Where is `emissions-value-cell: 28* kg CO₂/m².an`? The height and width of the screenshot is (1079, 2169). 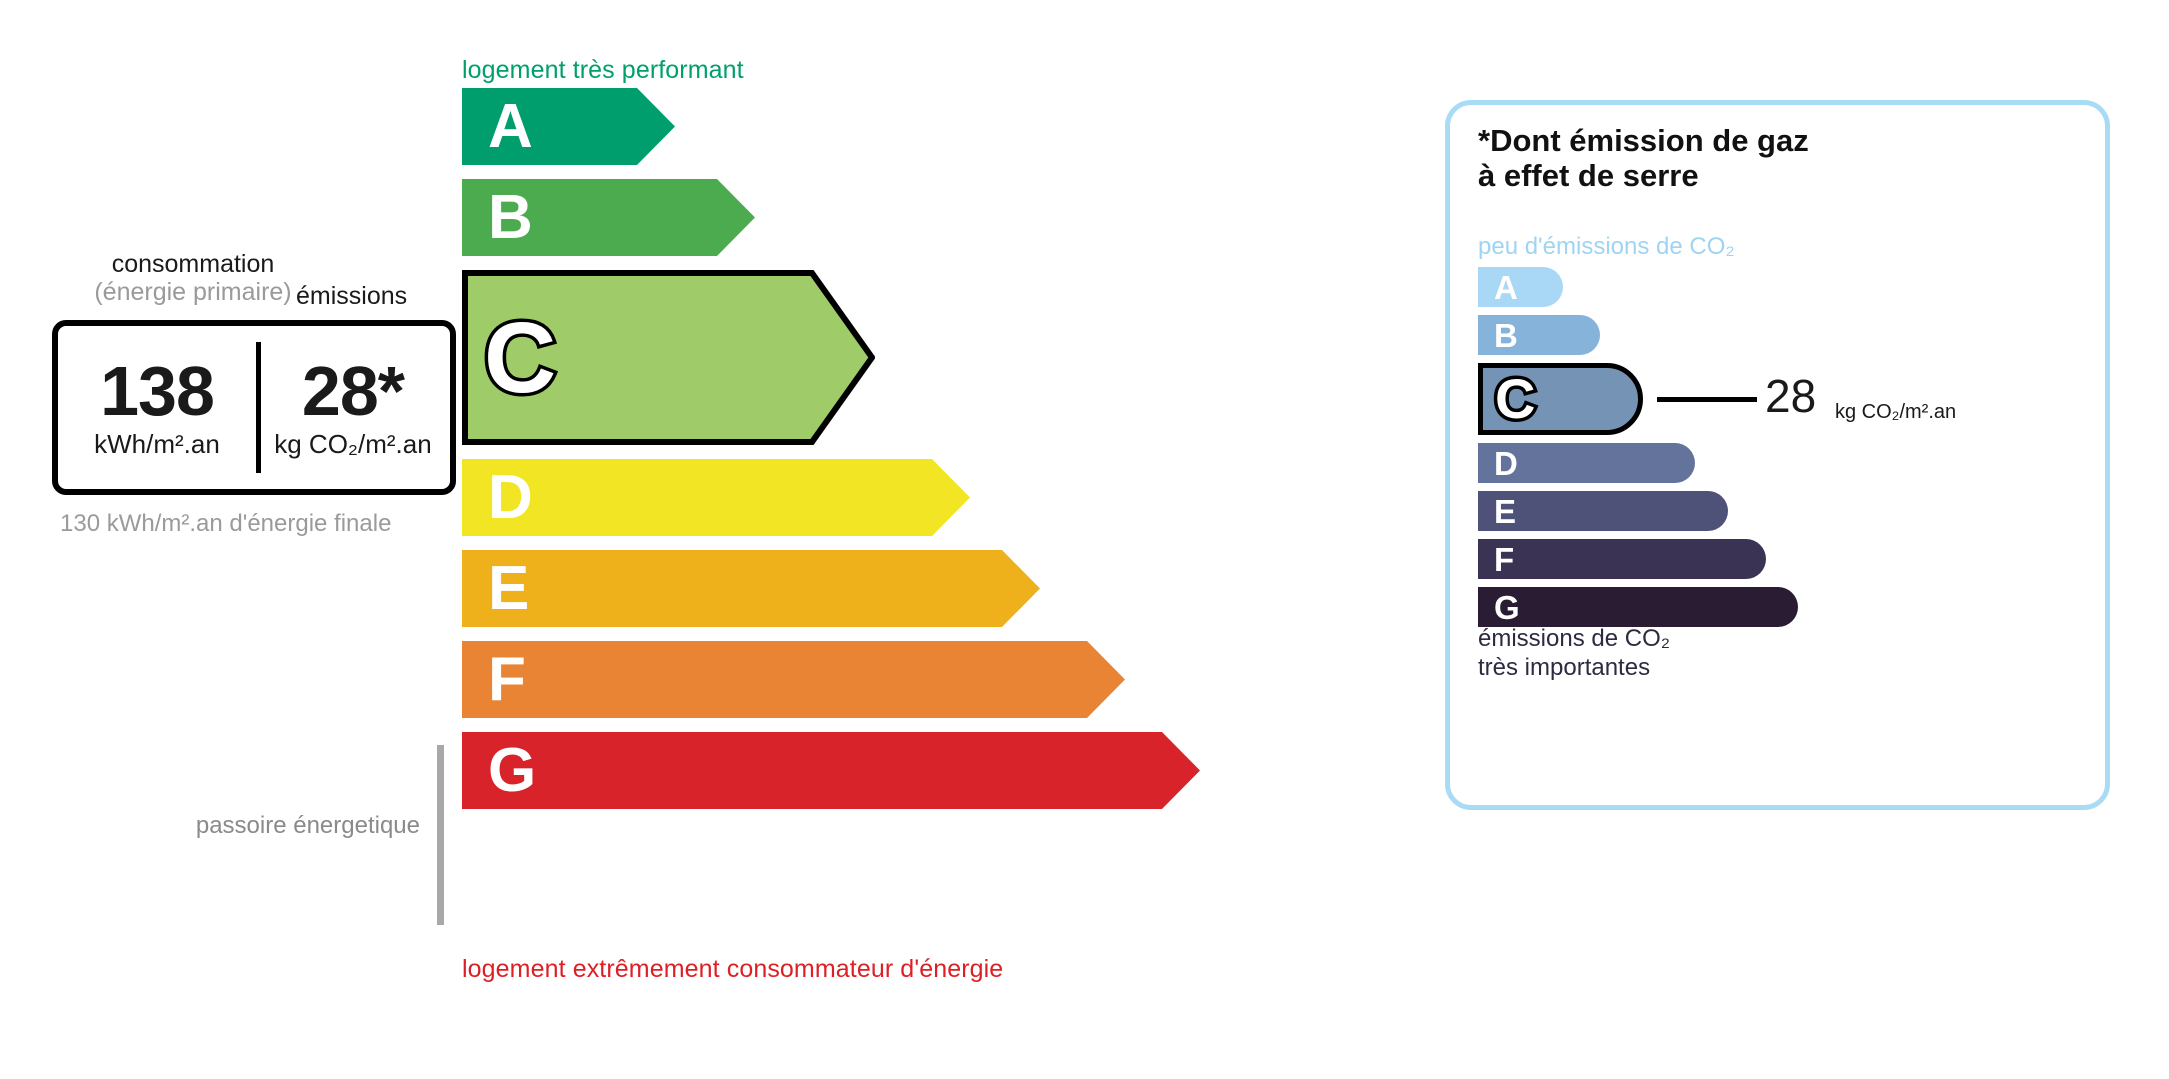
emissions-value-cell: 28* kg CO₂/m².an is located at coordinates (353, 407).